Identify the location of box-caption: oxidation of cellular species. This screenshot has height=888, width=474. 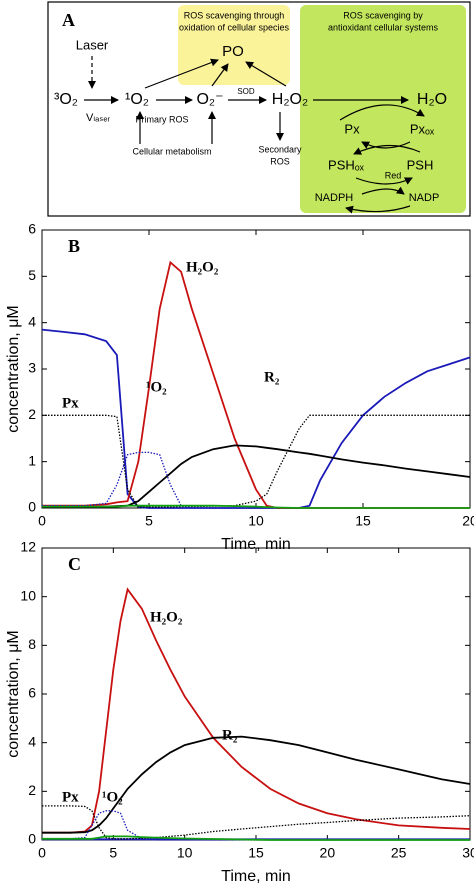
(234, 27).